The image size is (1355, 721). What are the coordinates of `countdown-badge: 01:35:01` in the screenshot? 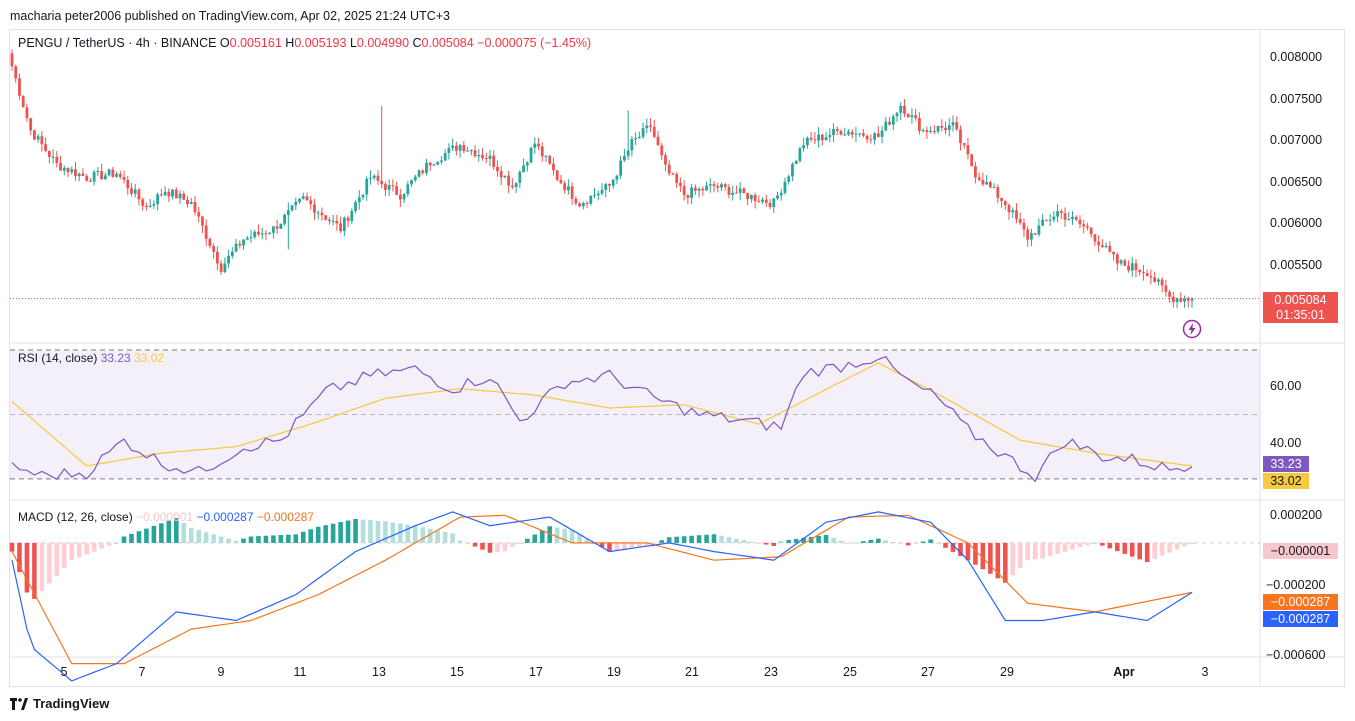 It's located at (1300, 315).